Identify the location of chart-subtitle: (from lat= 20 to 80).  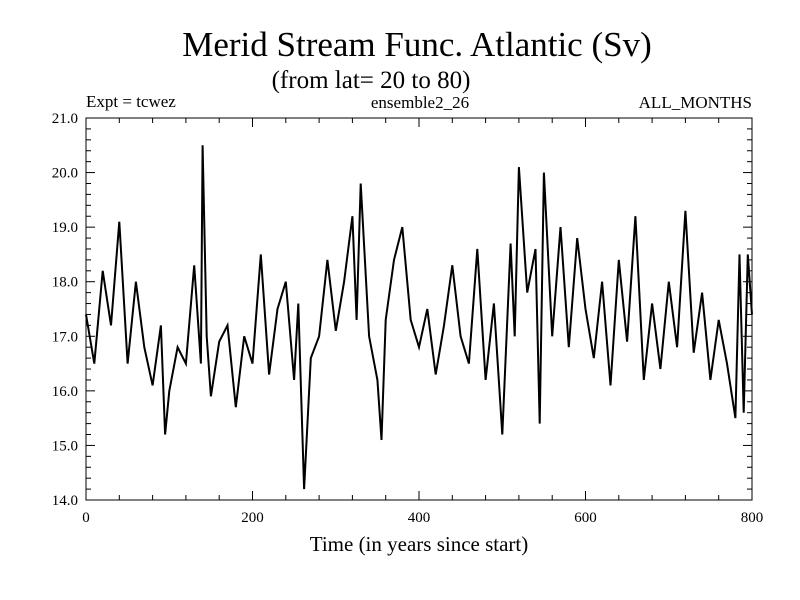
(371, 80).